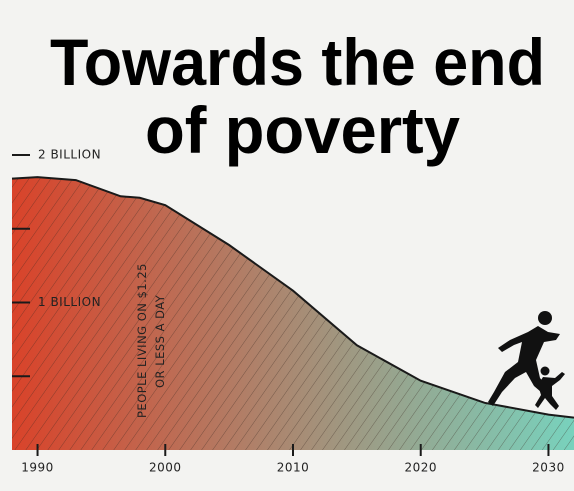  I want to click on chart-title: Towards the end, so click(297, 62).